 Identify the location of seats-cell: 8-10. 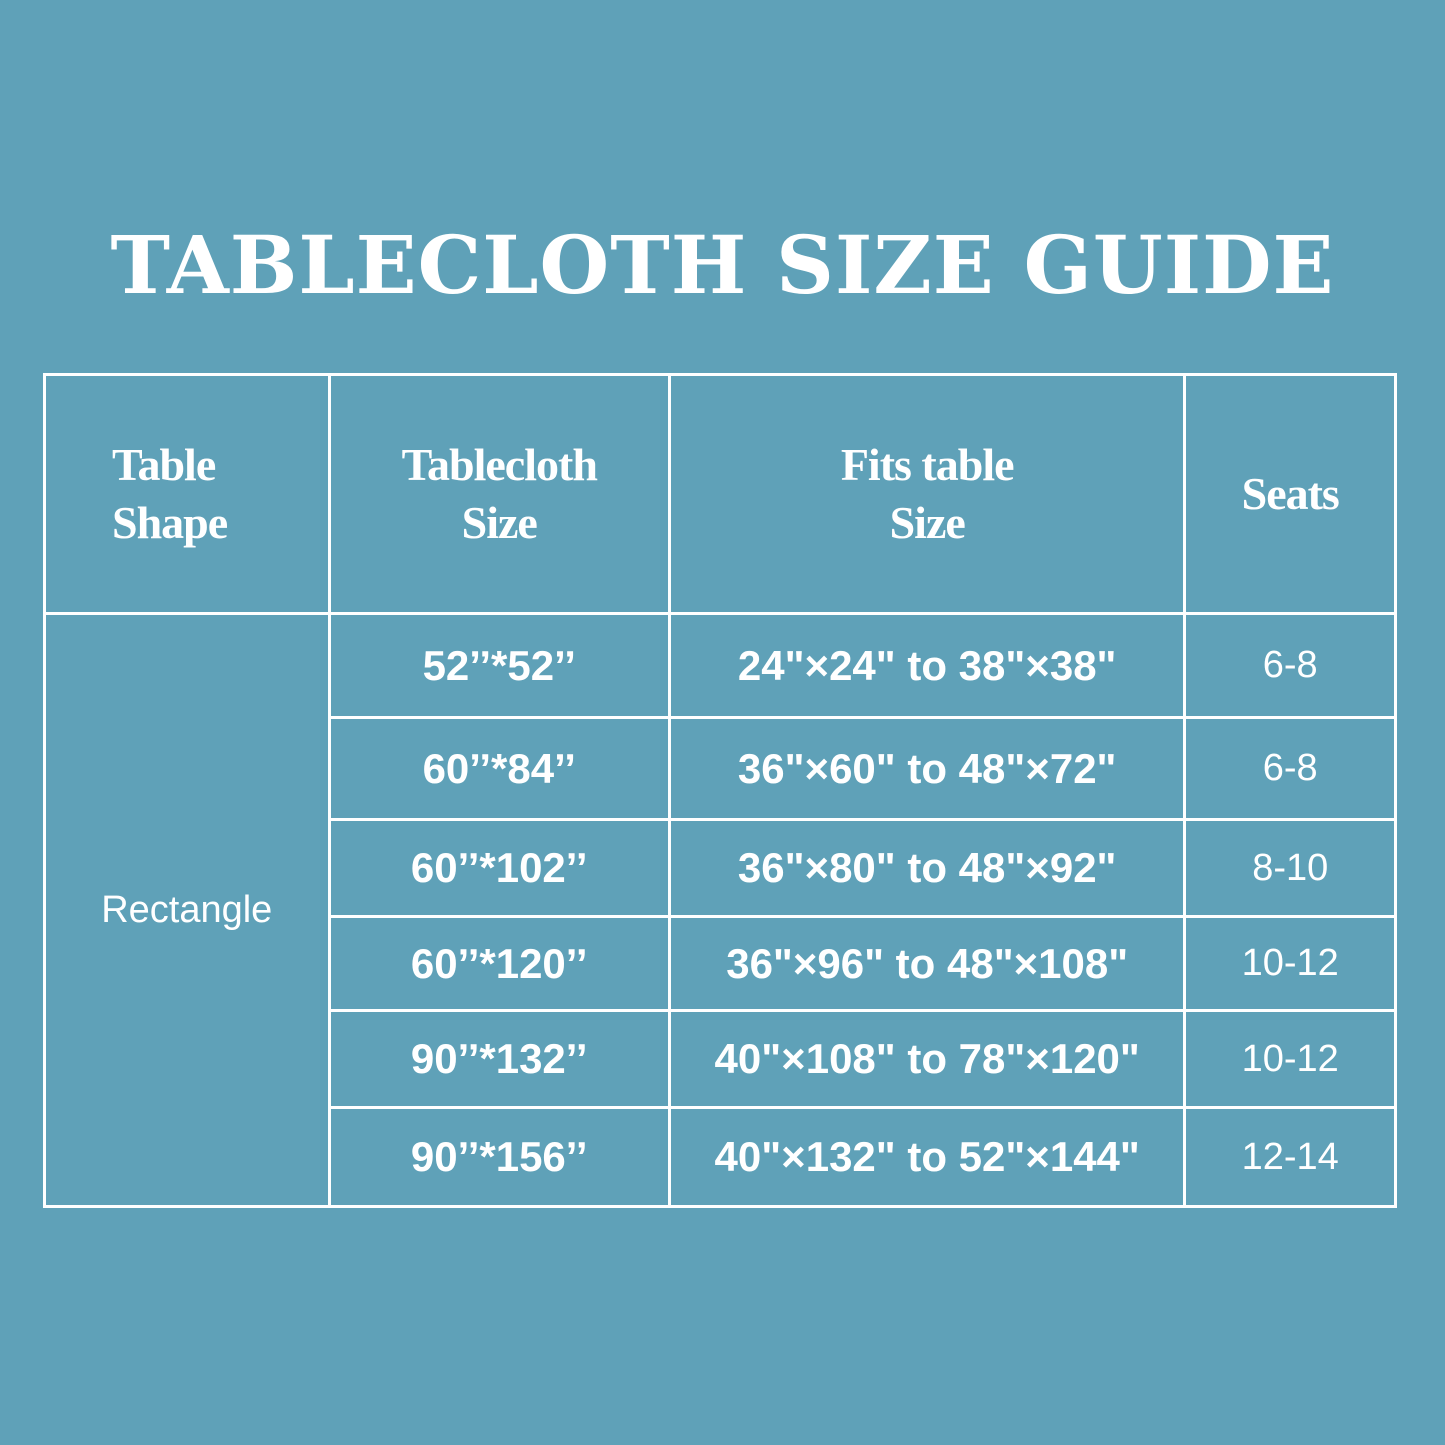
(1290, 868).